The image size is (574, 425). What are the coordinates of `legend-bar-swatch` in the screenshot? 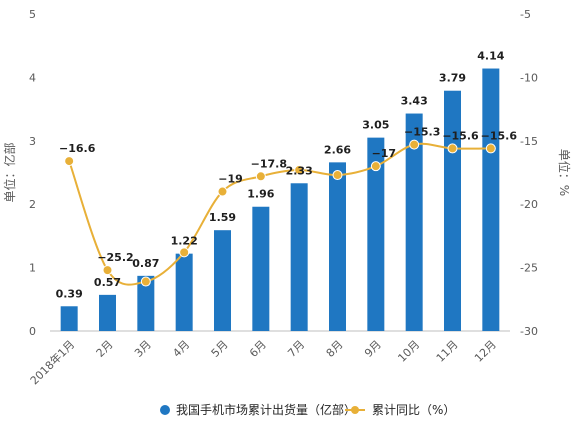 It's located at (165, 410).